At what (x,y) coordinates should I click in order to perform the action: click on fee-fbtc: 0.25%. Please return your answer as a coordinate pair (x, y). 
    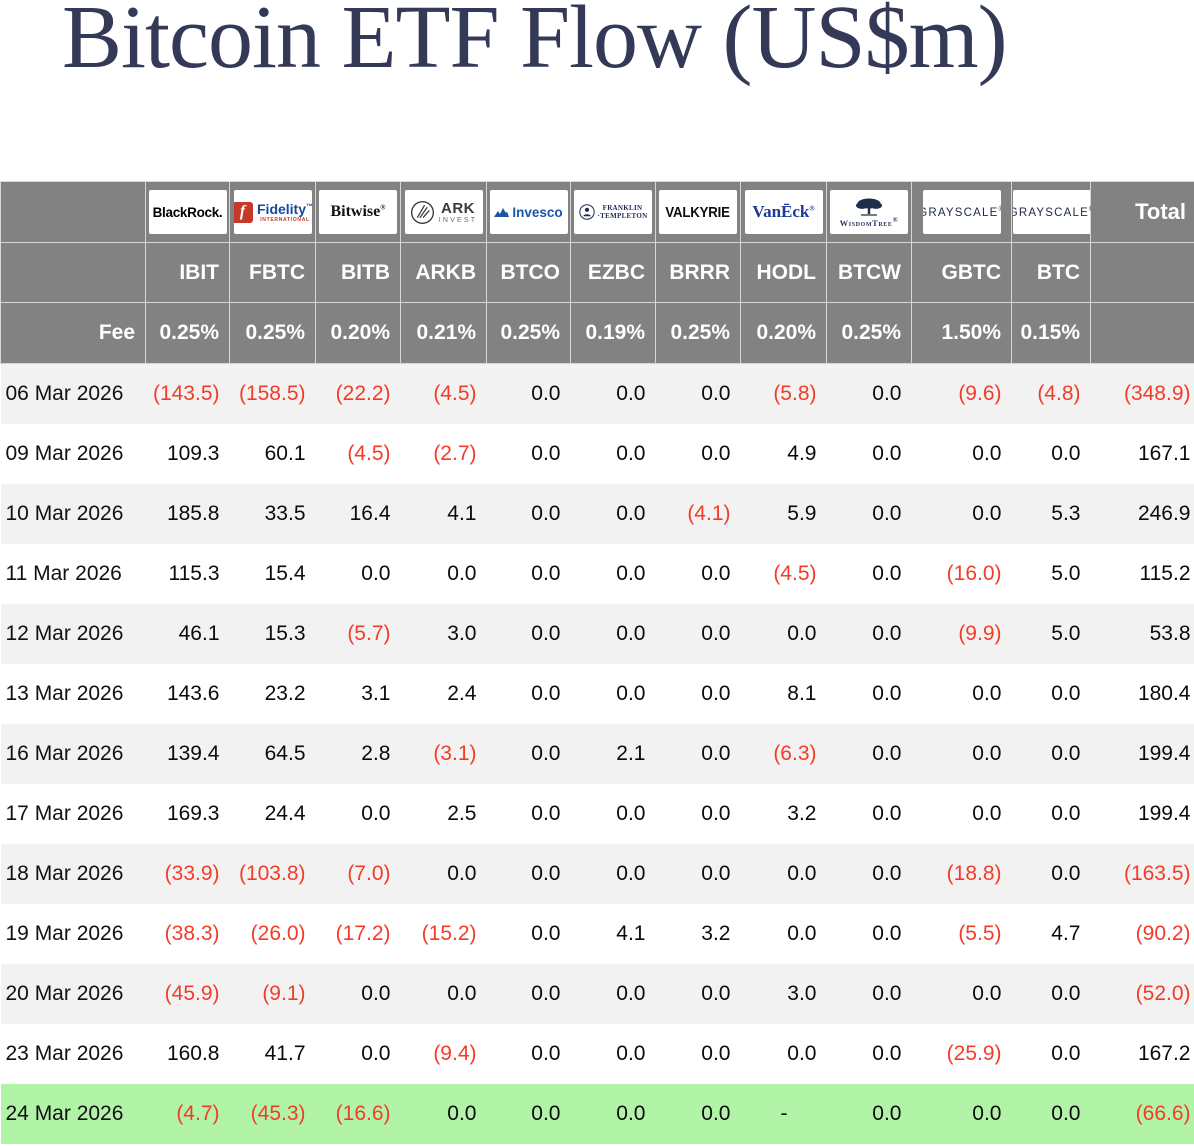
    Looking at the image, I should click on (272, 333).